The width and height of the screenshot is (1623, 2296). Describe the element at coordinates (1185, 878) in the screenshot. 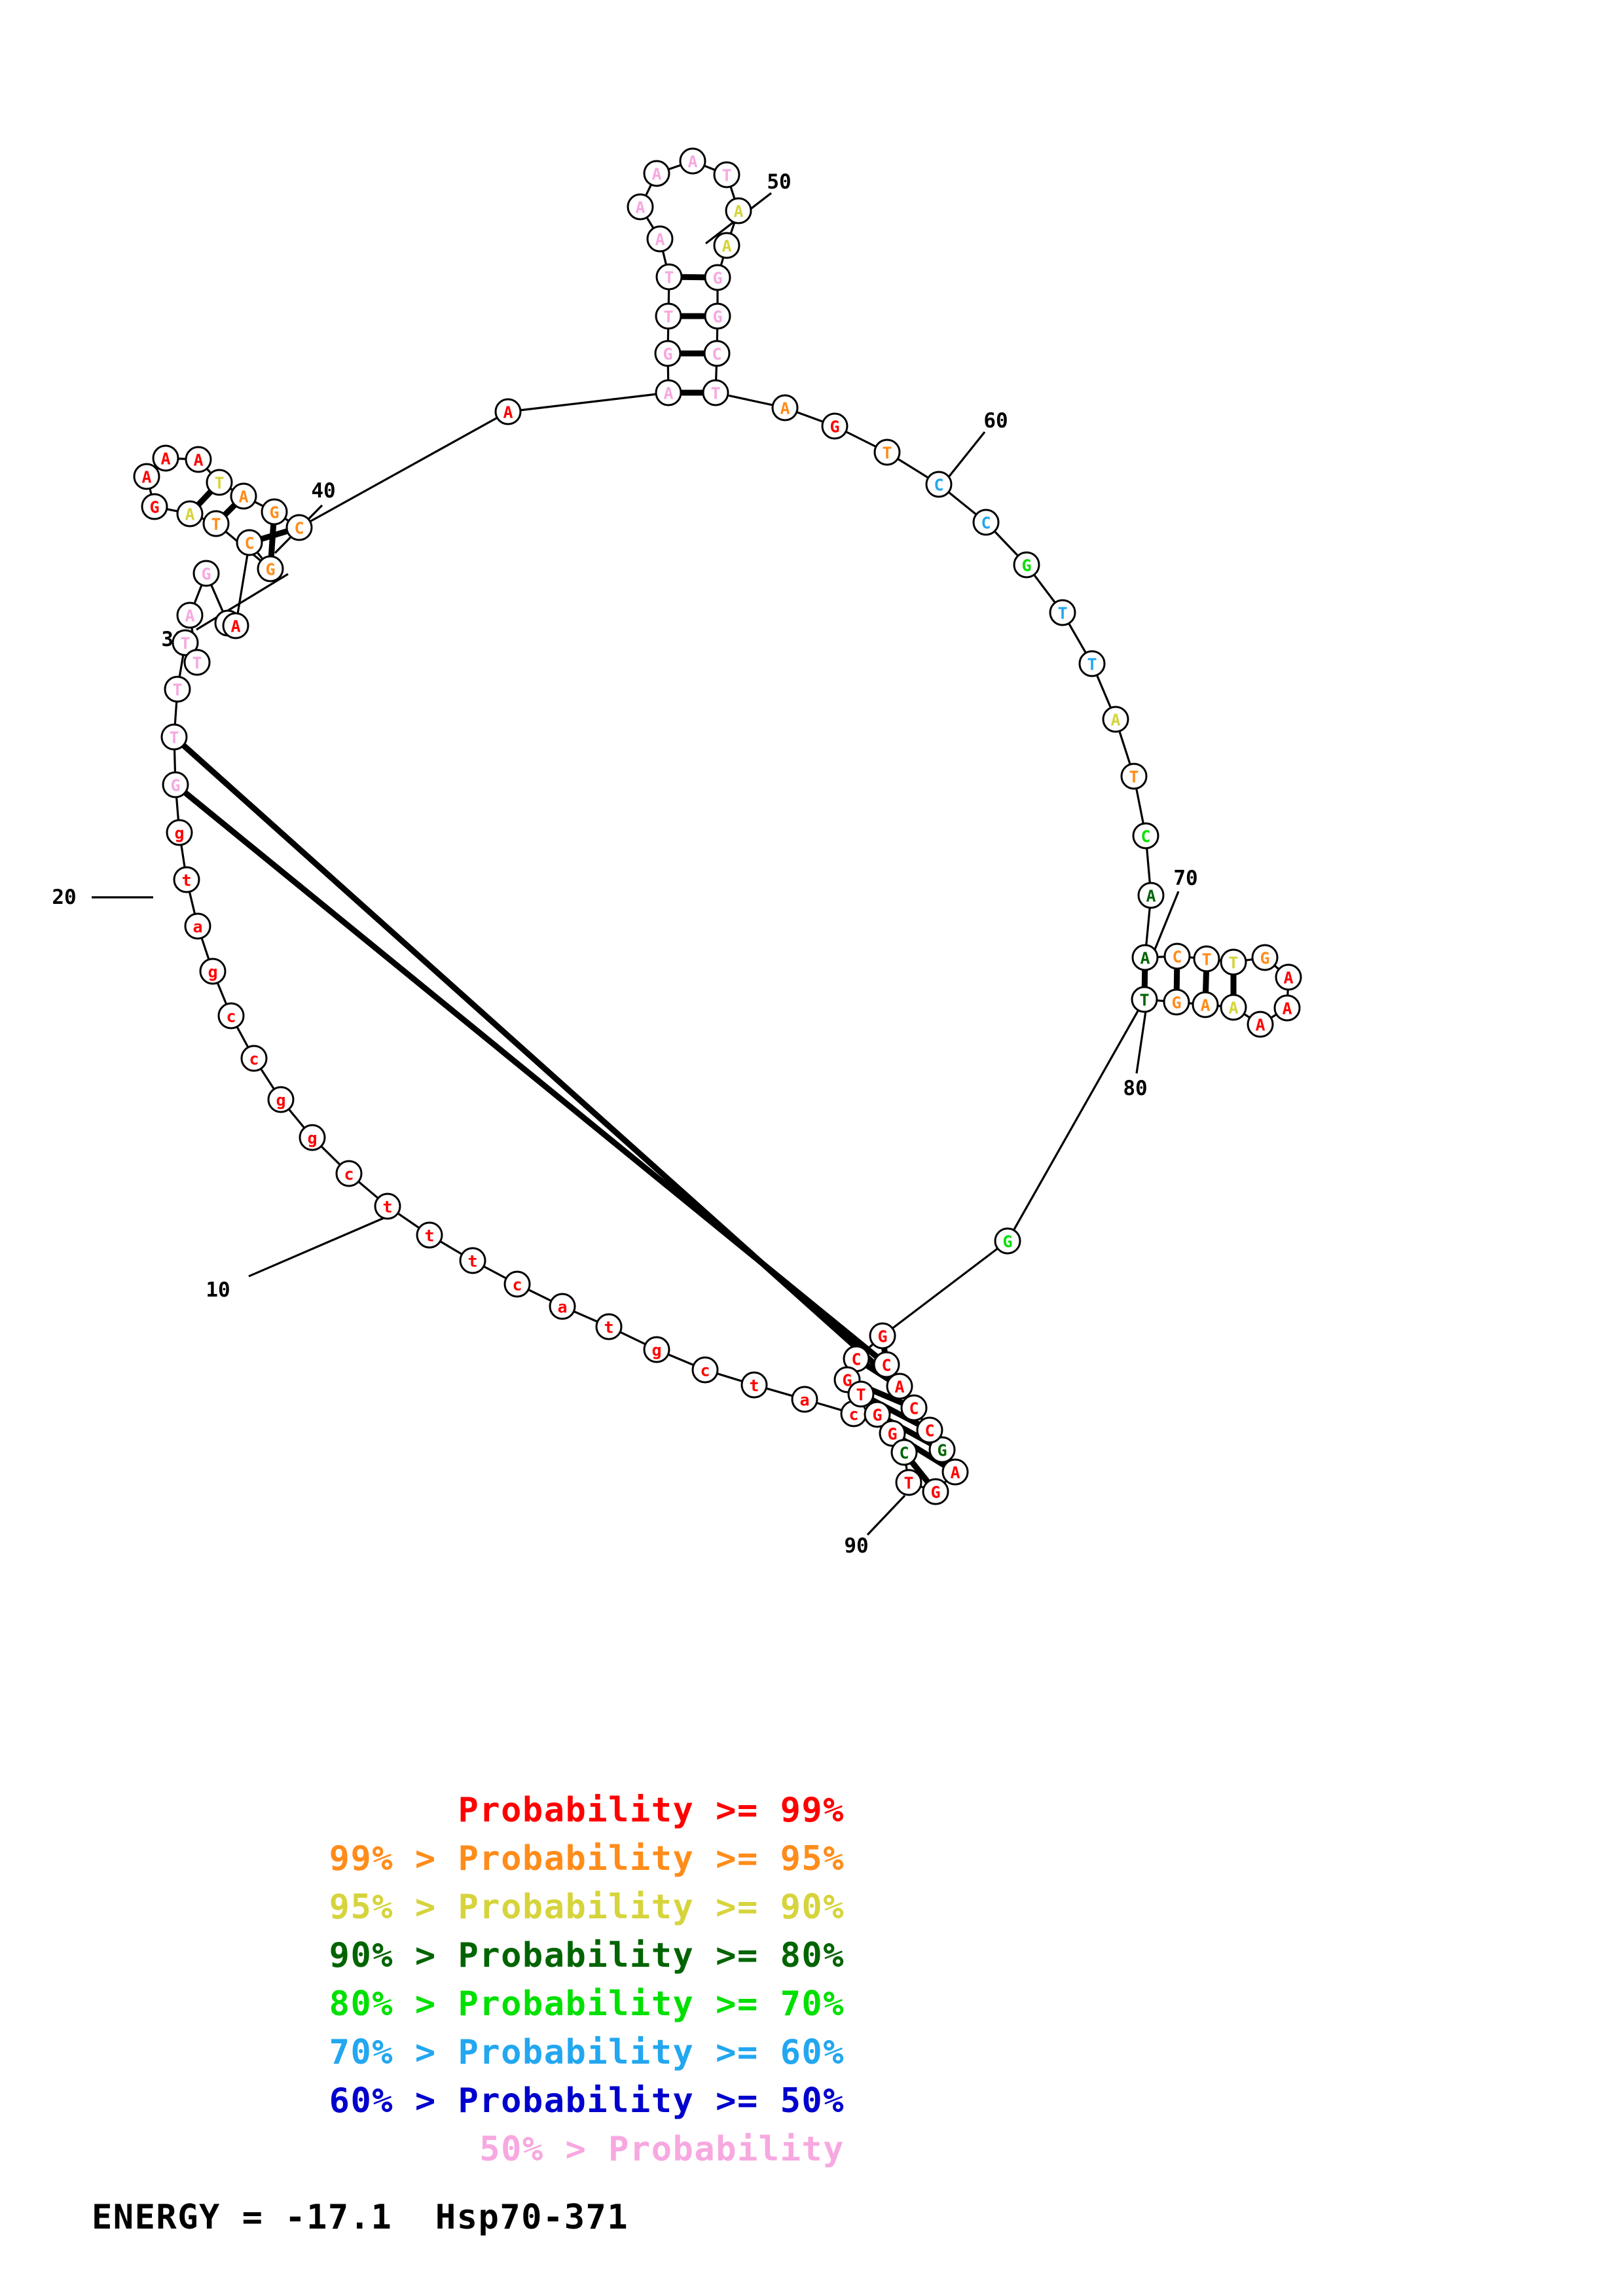

I see `position-label: 70` at that location.